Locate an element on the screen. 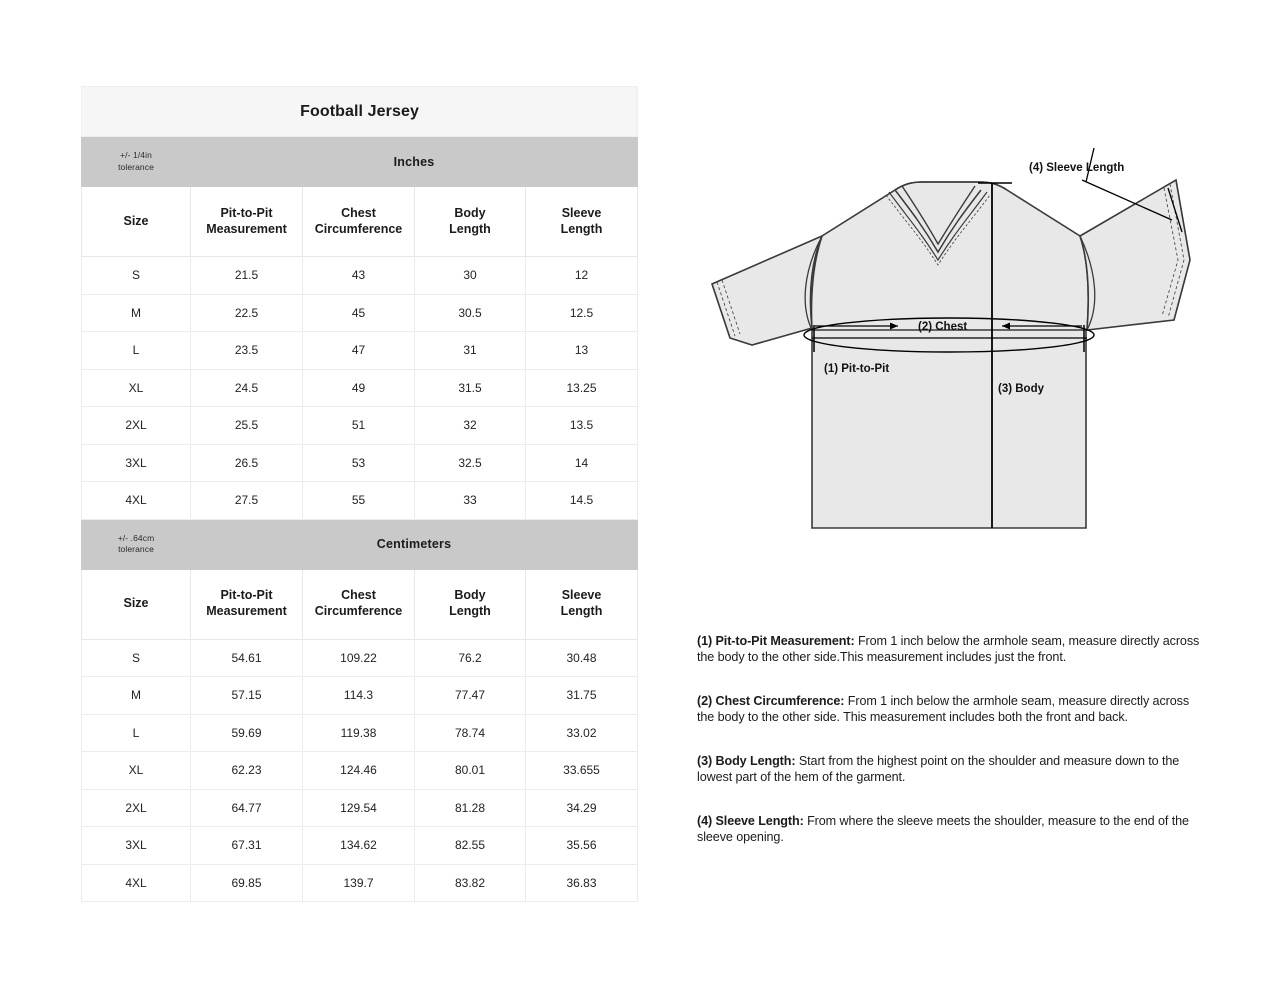  table-row: XL 62.23 124.46 80.01 33.655 is located at coordinates (360, 770).